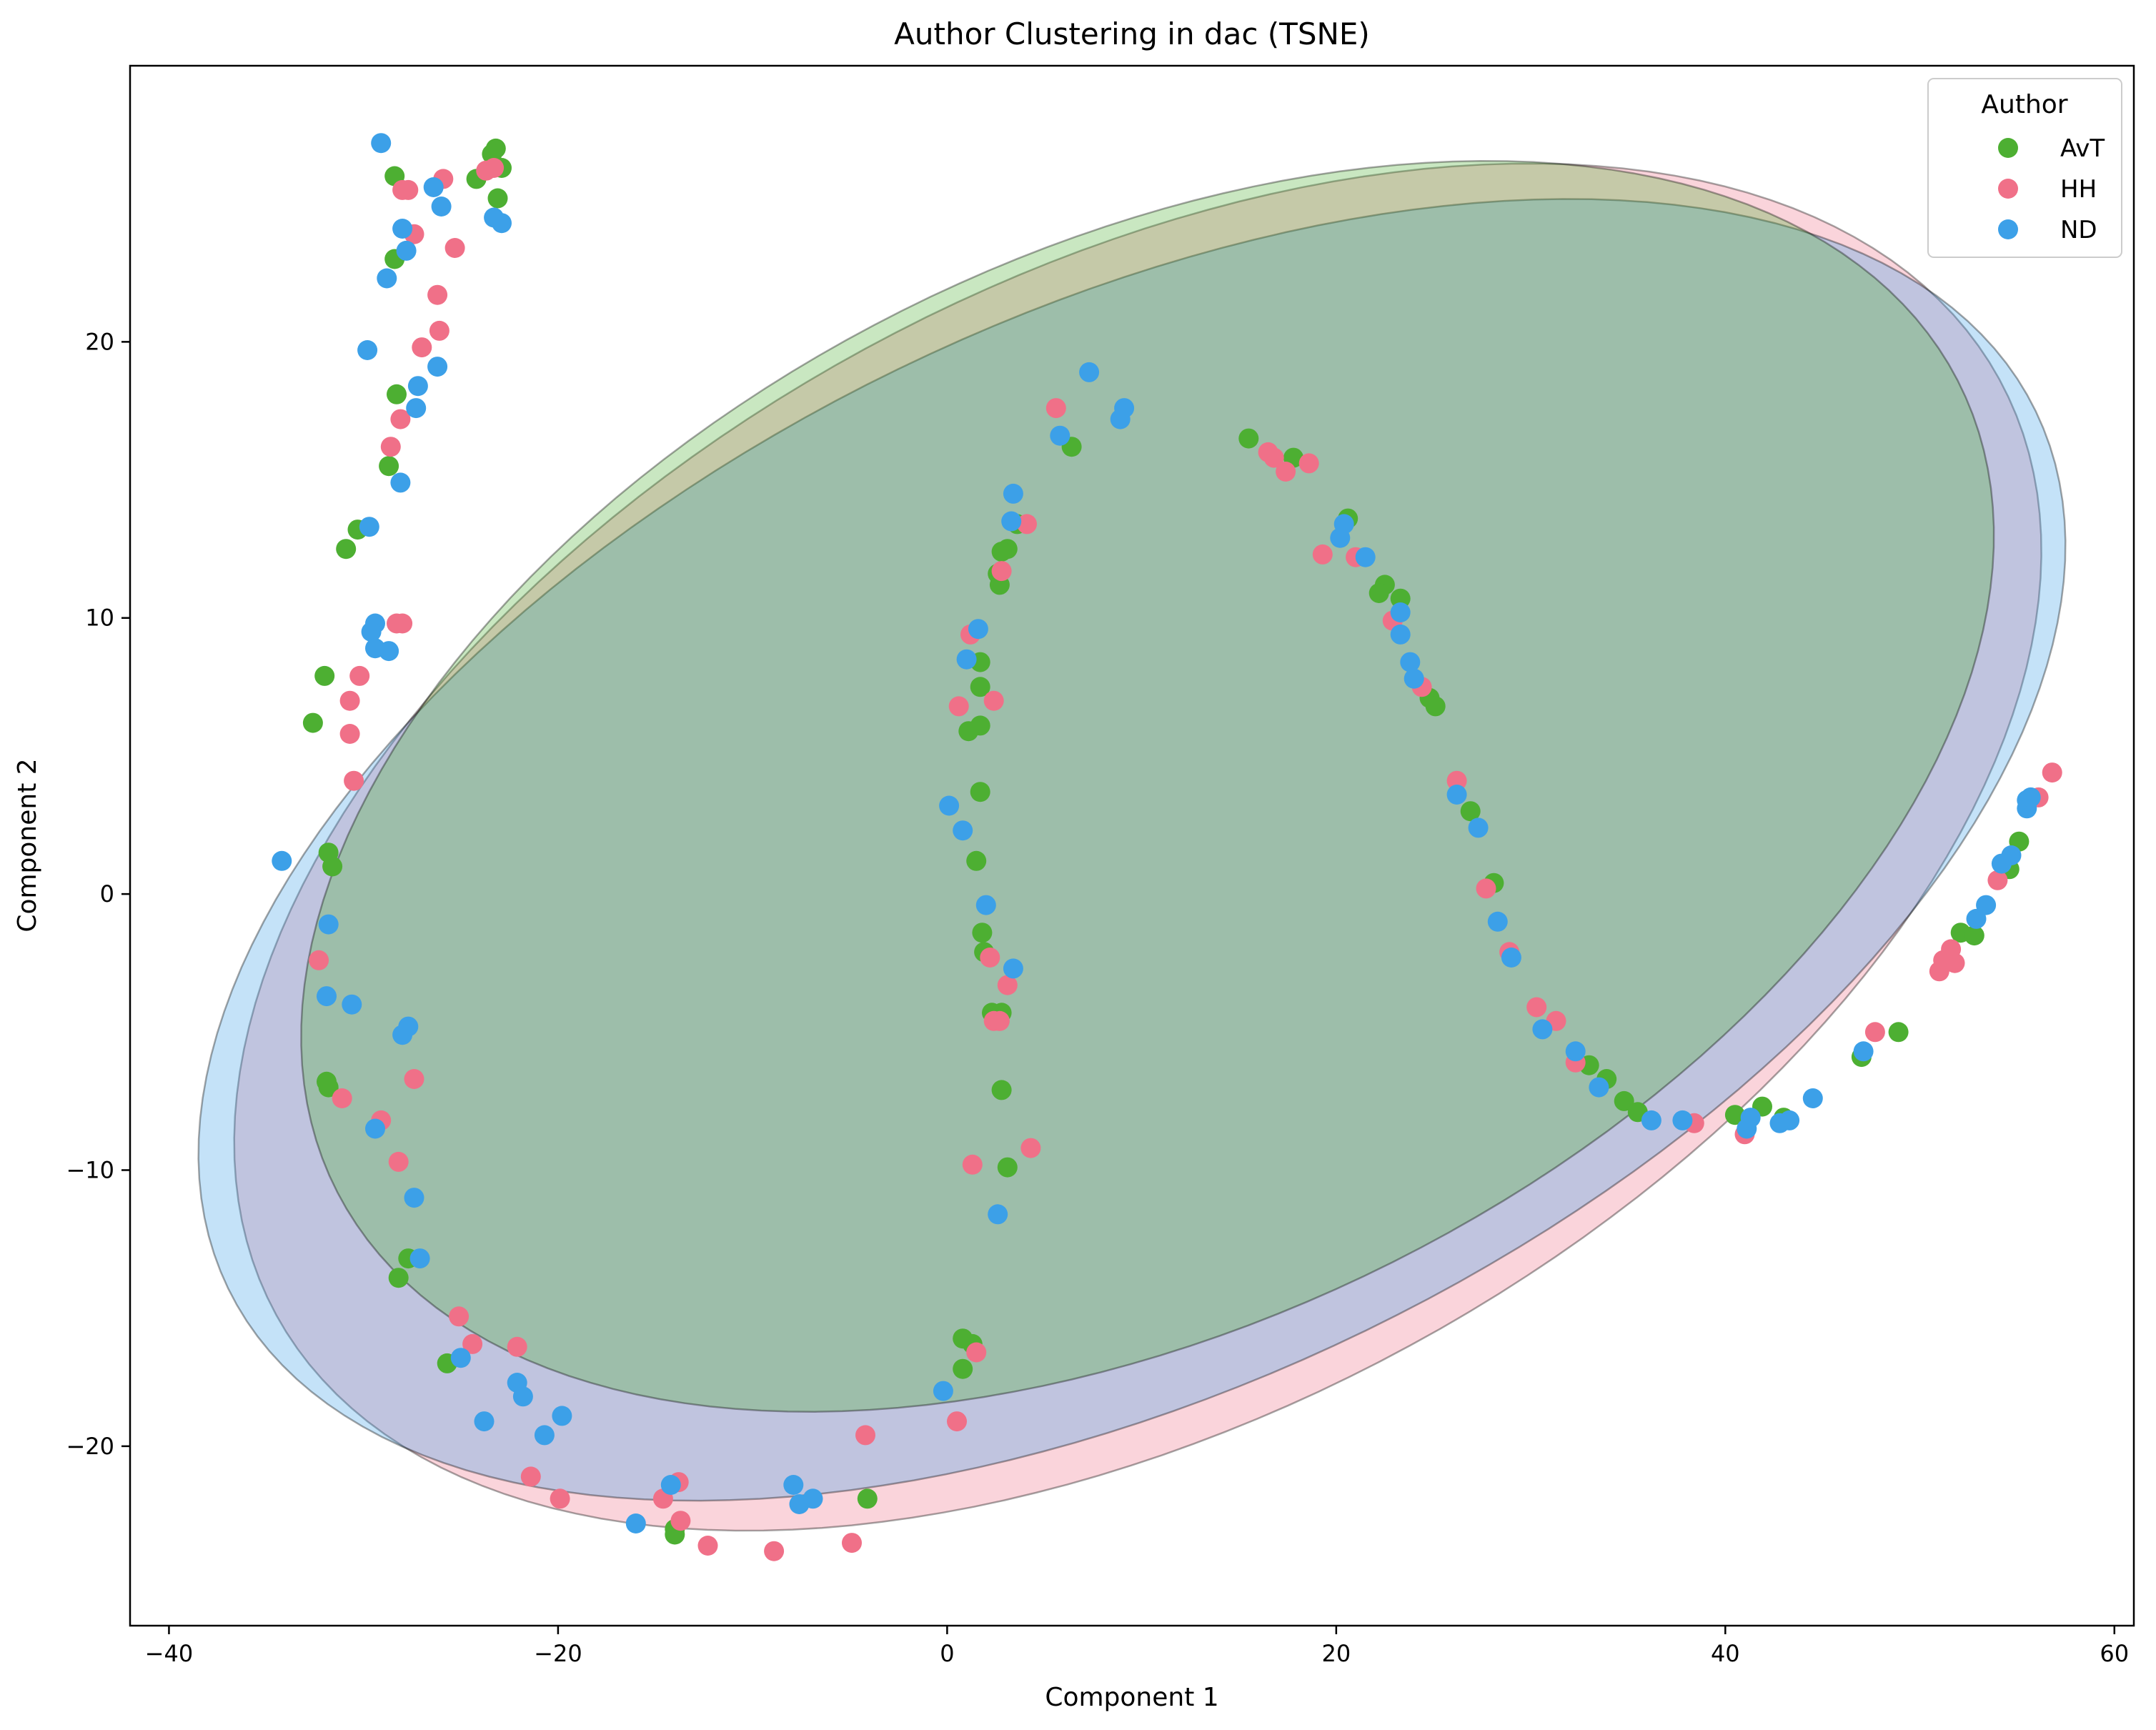  What do you see at coordinates (169, 1654) in the screenshot?
I see `x-tick-label: −40` at bounding box center [169, 1654].